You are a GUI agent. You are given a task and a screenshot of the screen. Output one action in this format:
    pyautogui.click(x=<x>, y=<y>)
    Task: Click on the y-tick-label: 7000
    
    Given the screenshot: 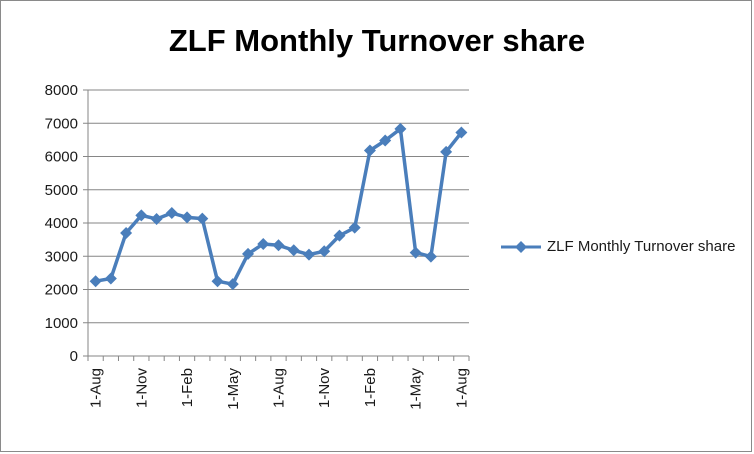 What is the action you would take?
    pyautogui.click(x=61, y=123)
    